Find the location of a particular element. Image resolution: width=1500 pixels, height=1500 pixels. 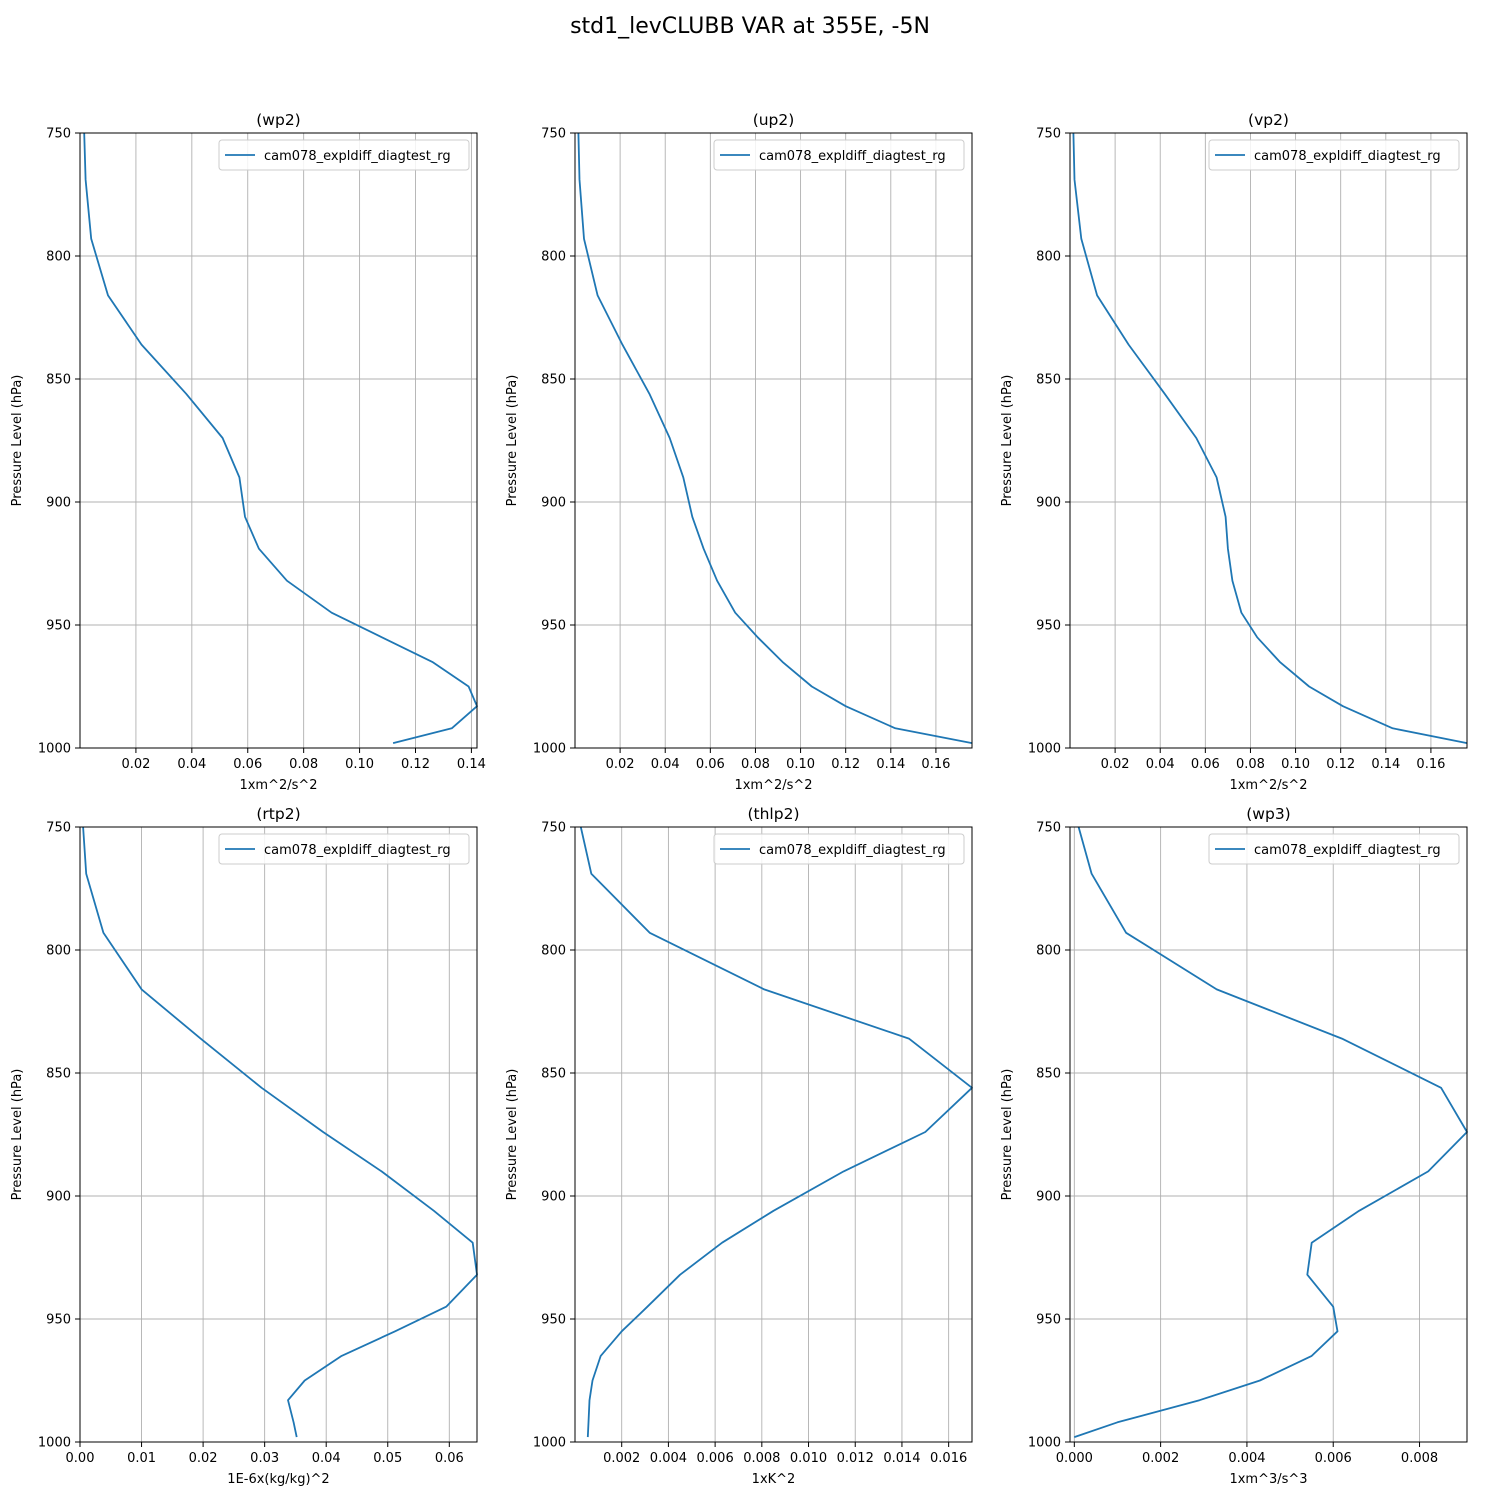

x-tick-label: 0.016 is located at coordinates (948, 1458).